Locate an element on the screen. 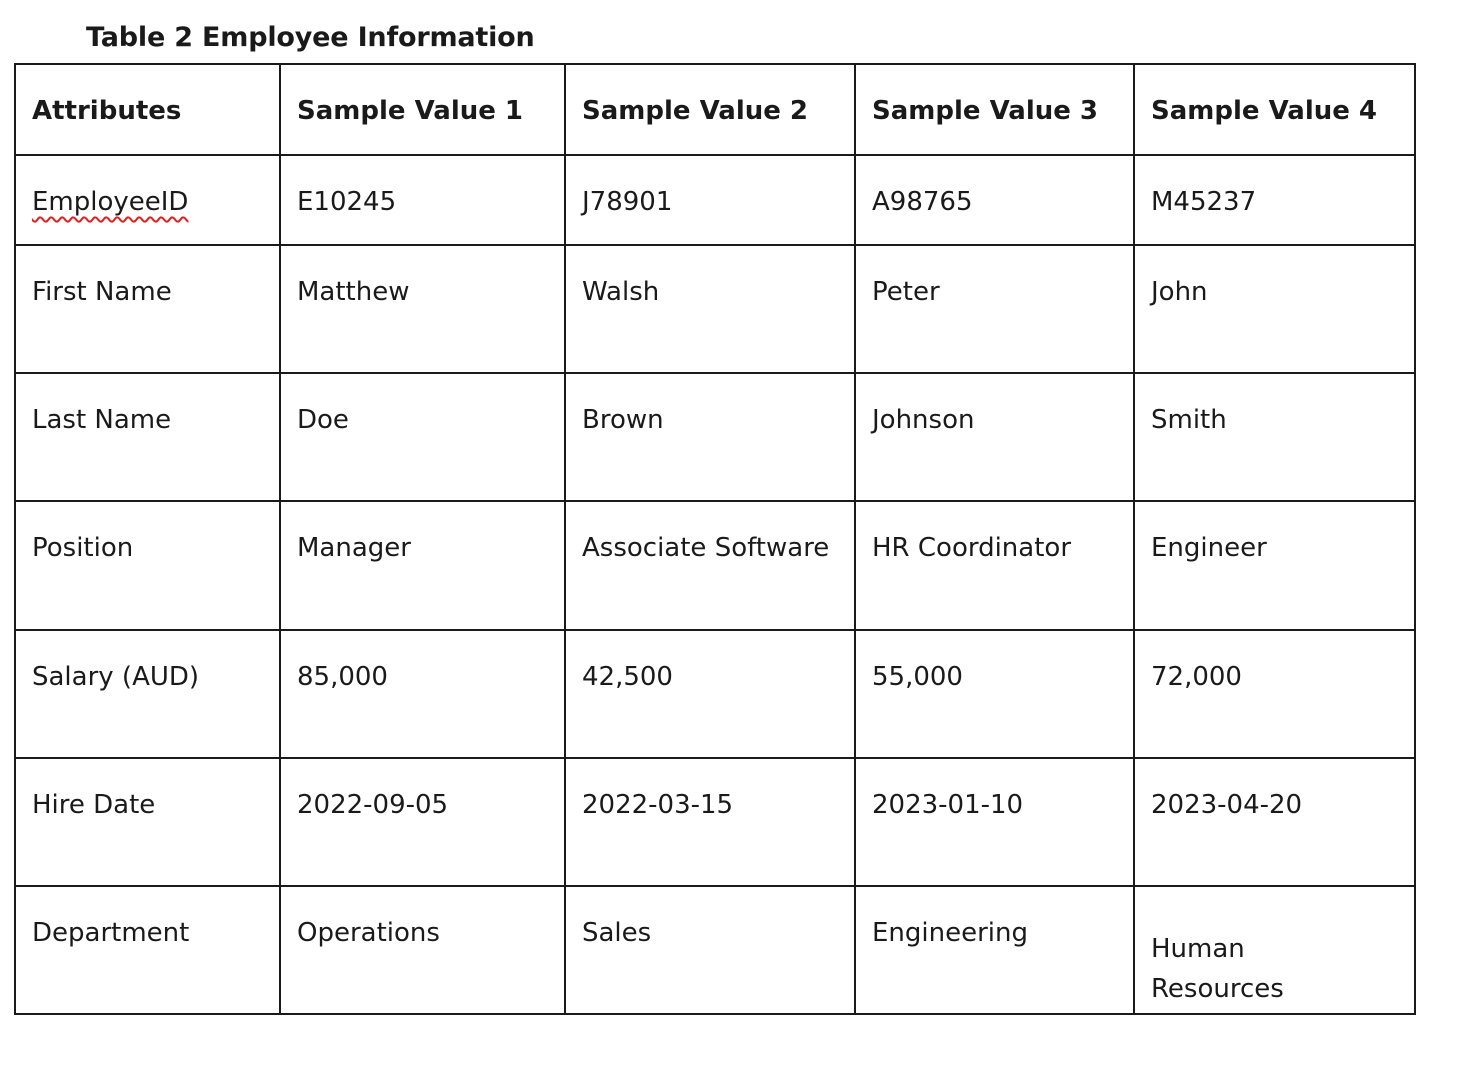 Image resolution: width=1460 pixels, height=1072 pixels. table-row-first-name: First Name Matthew Walsh Peter John is located at coordinates (715, 309).